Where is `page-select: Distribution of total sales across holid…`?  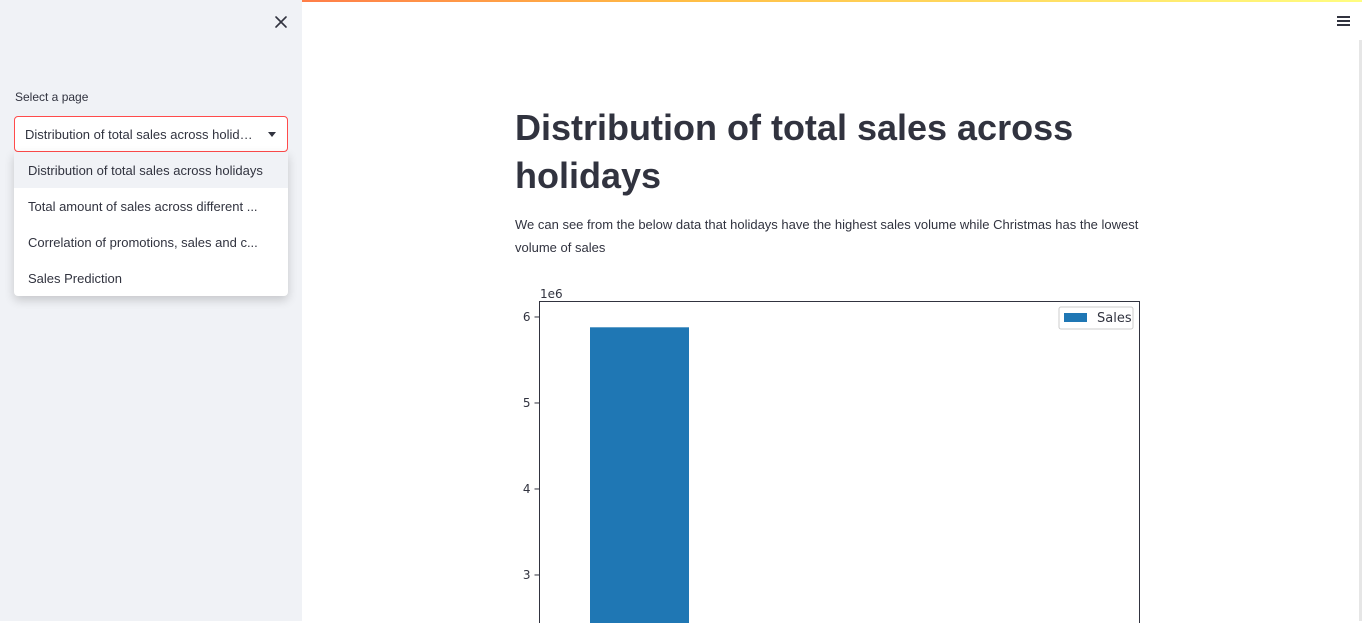 page-select: Distribution of total sales across holid… is located at coordinates (151, 134).